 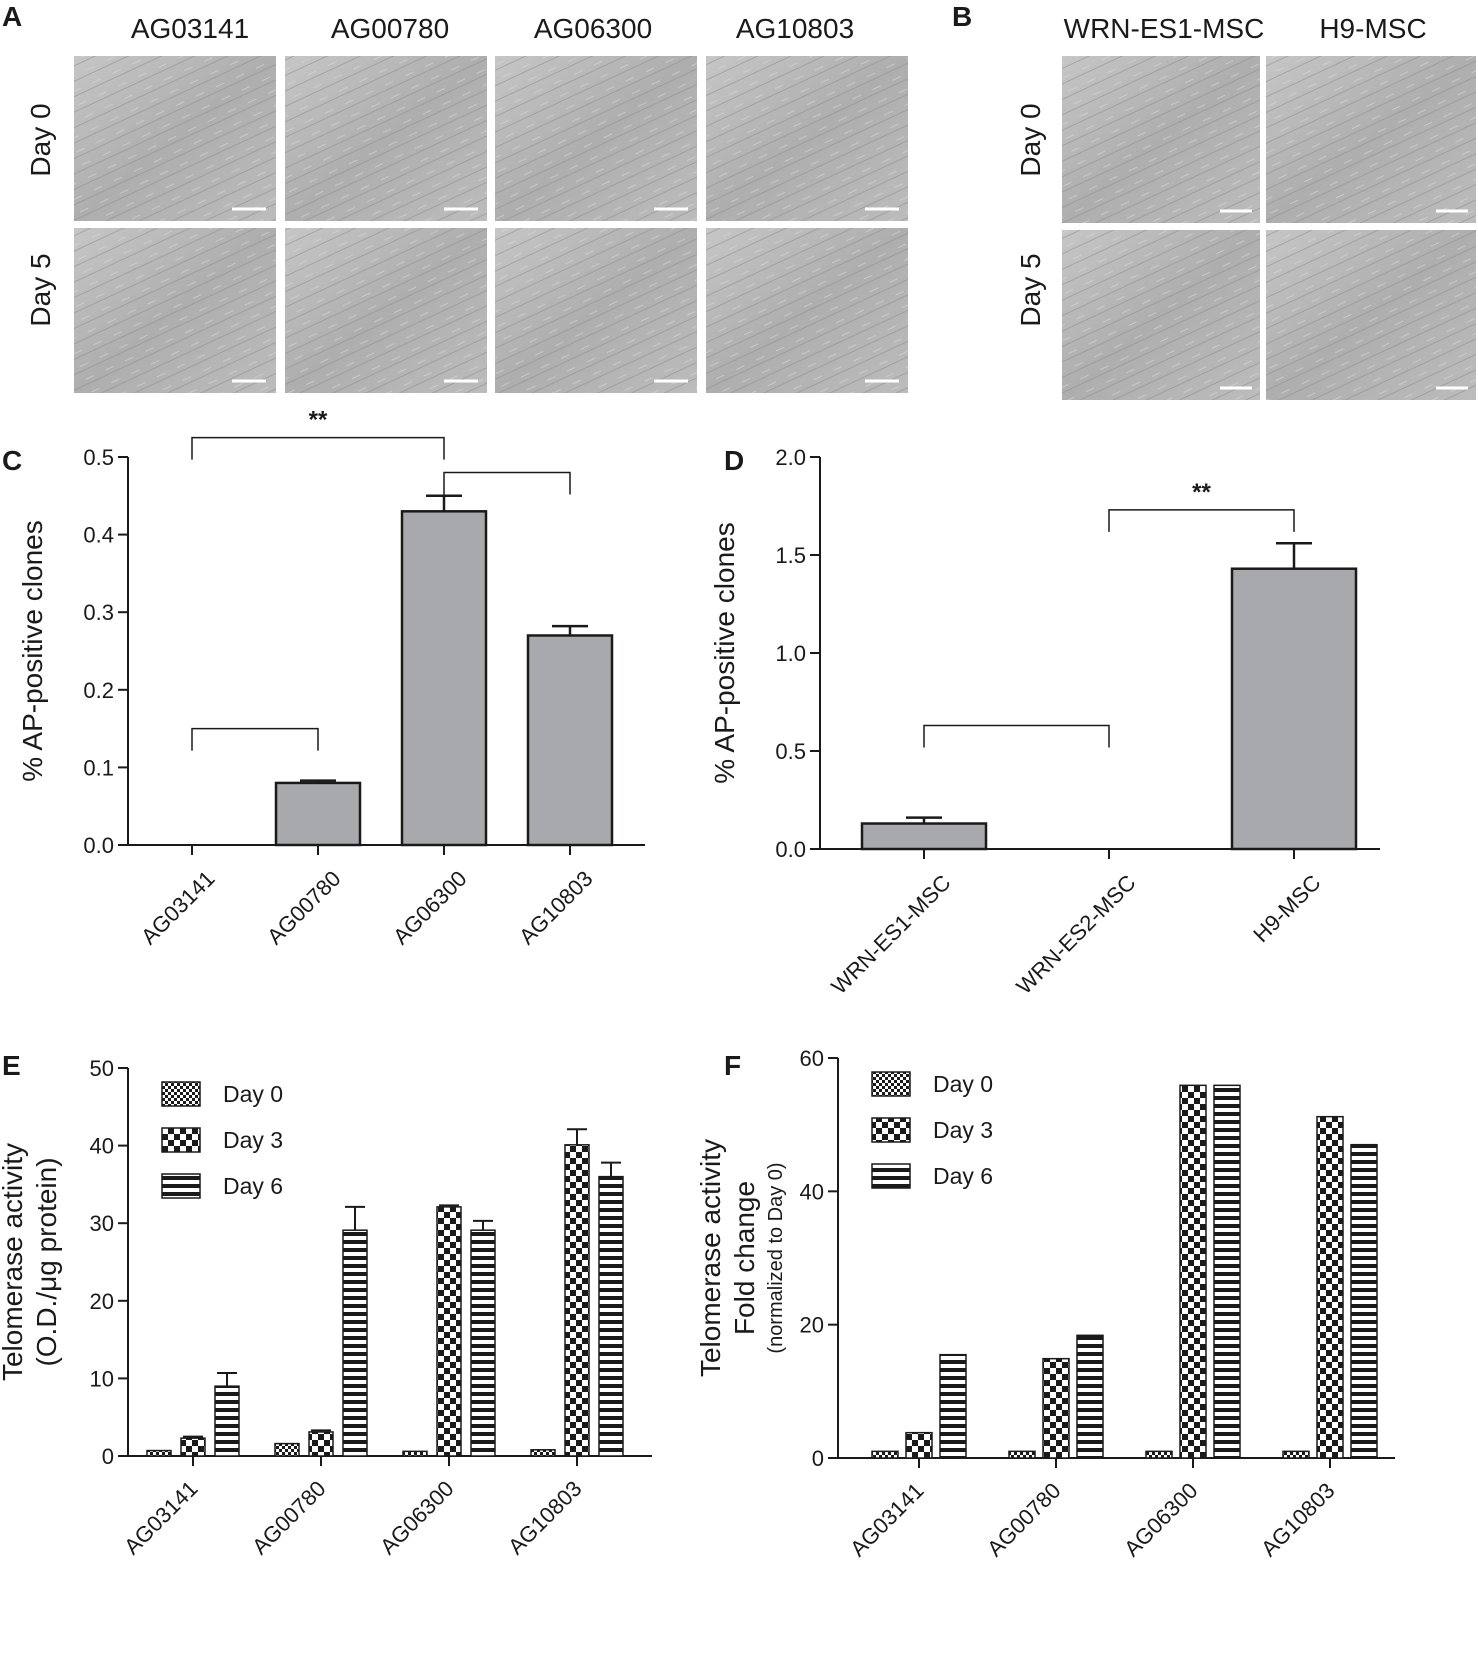 I want to click on panel-label-b: B, so click(x=962, y=16).